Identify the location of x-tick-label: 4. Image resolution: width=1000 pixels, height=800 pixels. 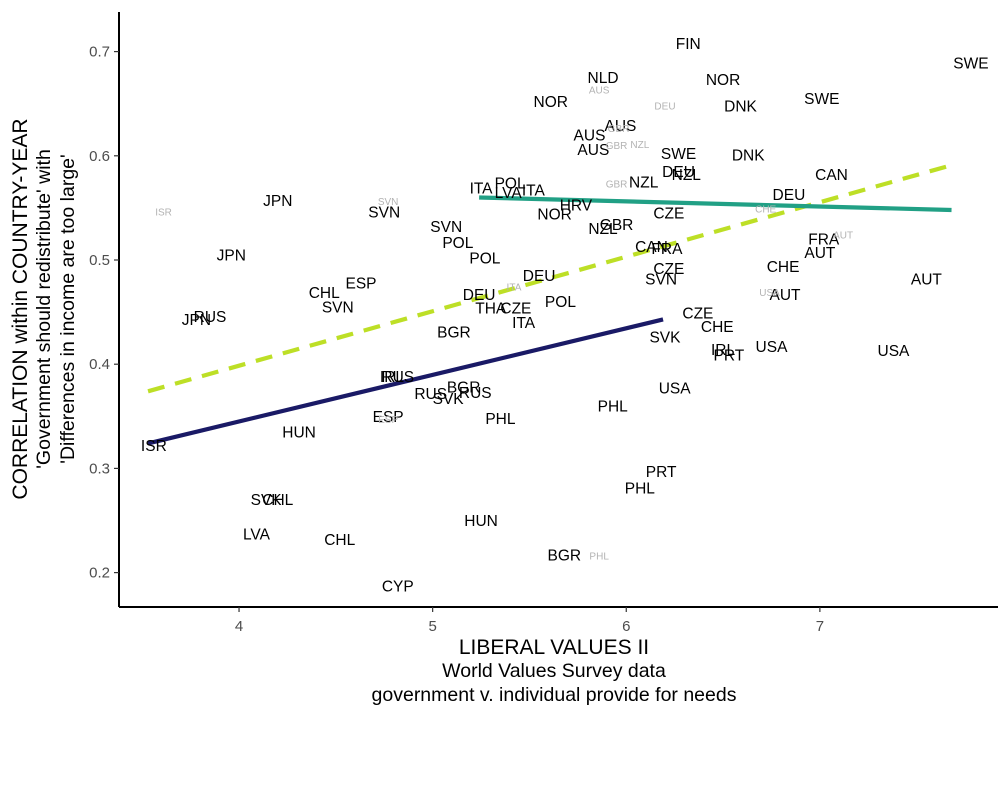
(239, 626).